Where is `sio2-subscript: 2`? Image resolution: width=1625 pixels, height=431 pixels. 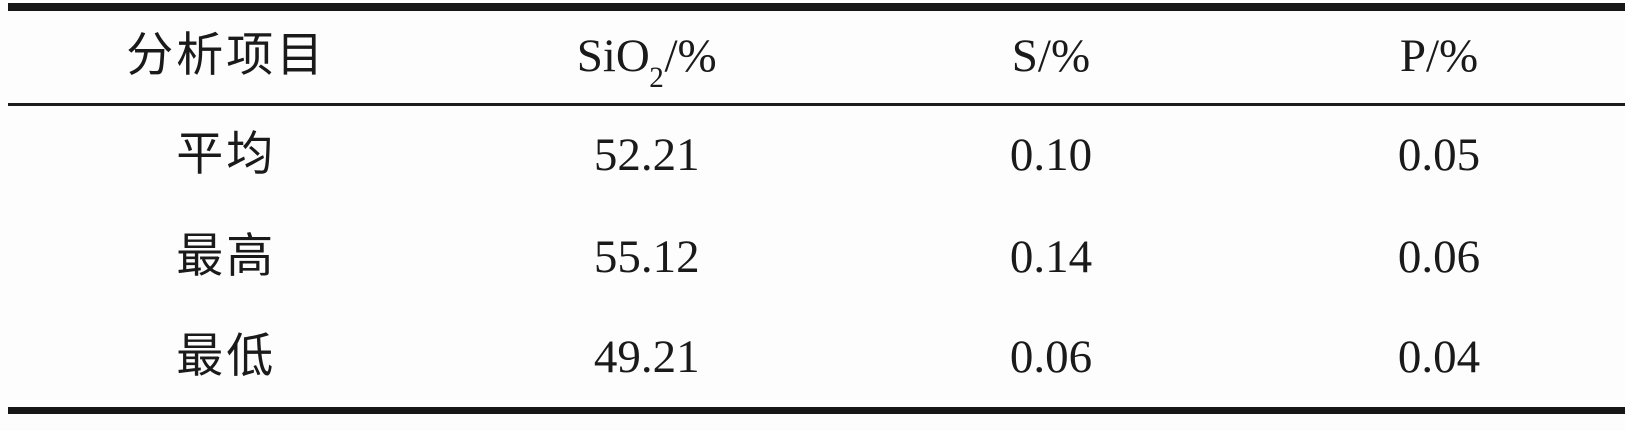
sio2-subscript: 2 is located at coordinates (656, 77).